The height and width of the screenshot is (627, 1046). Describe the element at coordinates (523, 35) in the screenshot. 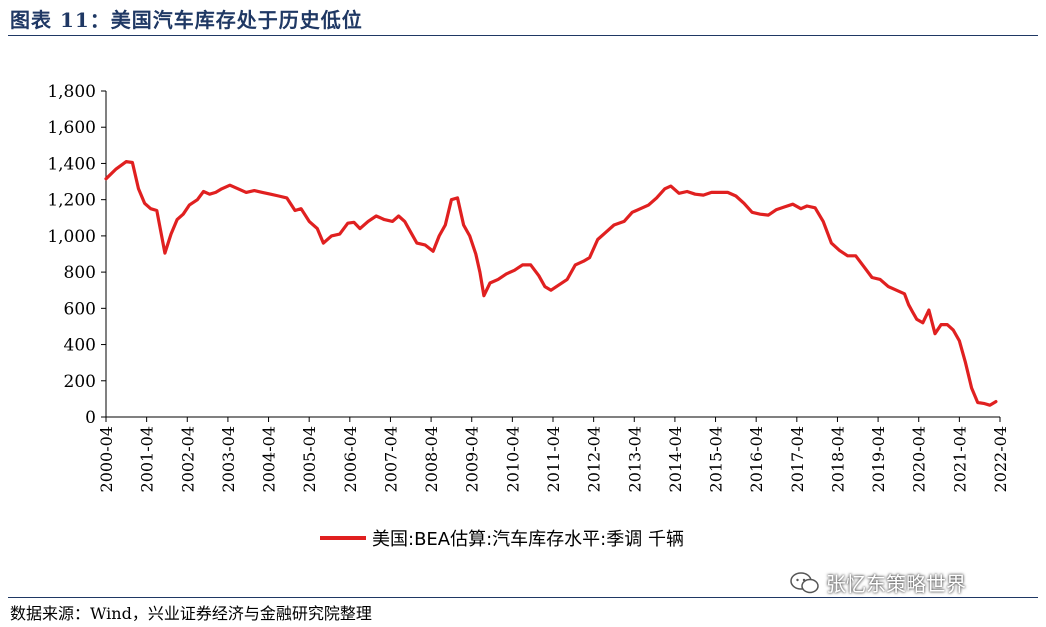

I see `title-rule` at that location.